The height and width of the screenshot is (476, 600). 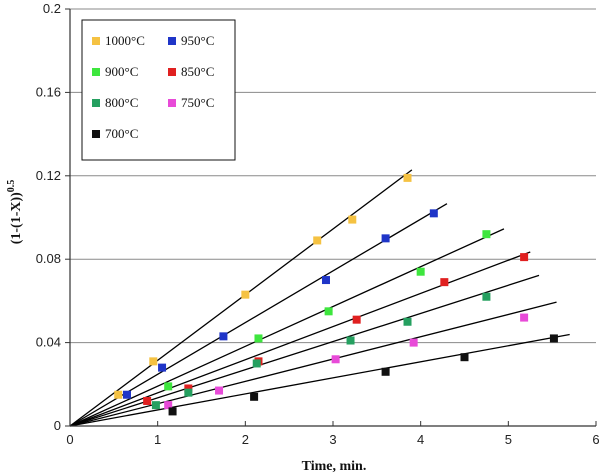 I want to click on x-tick-label: 1, so click(x=157, y=439).